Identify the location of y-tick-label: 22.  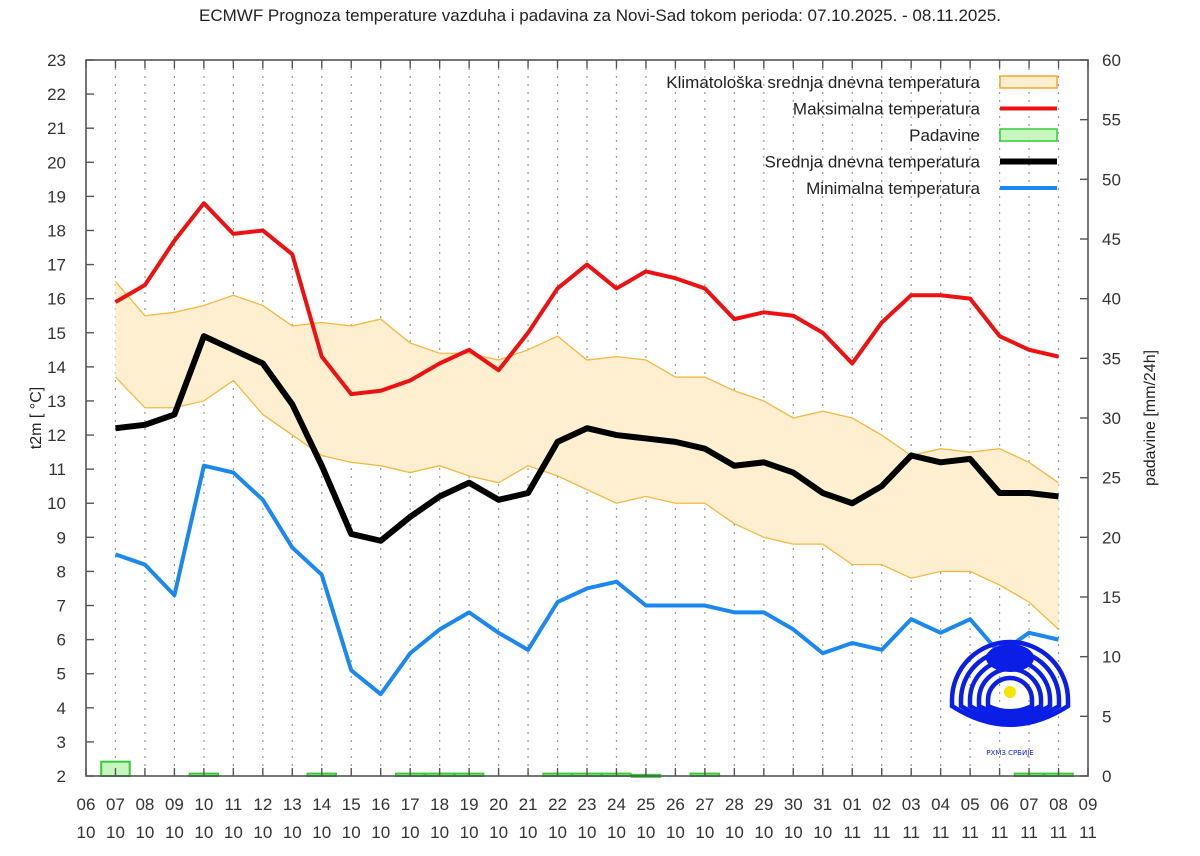
(56, 94).